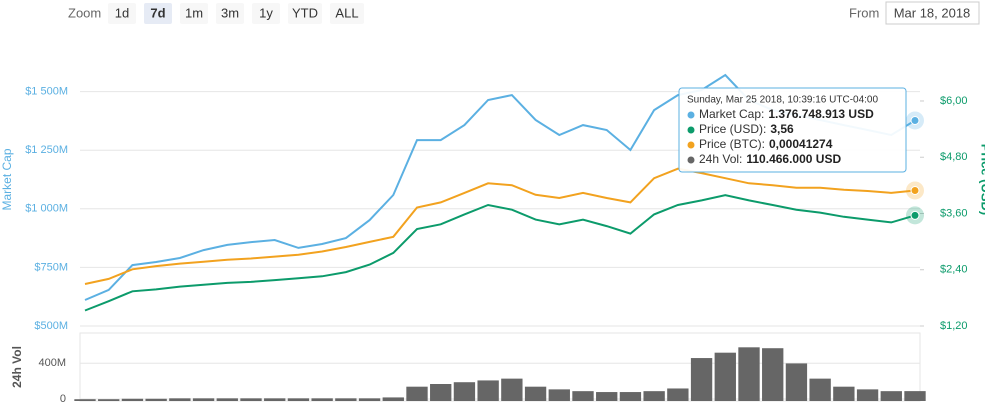  Describe the element at coordinates (954, 101) in the screenshot. I see `y2-tick-label: $6,00` at that location.